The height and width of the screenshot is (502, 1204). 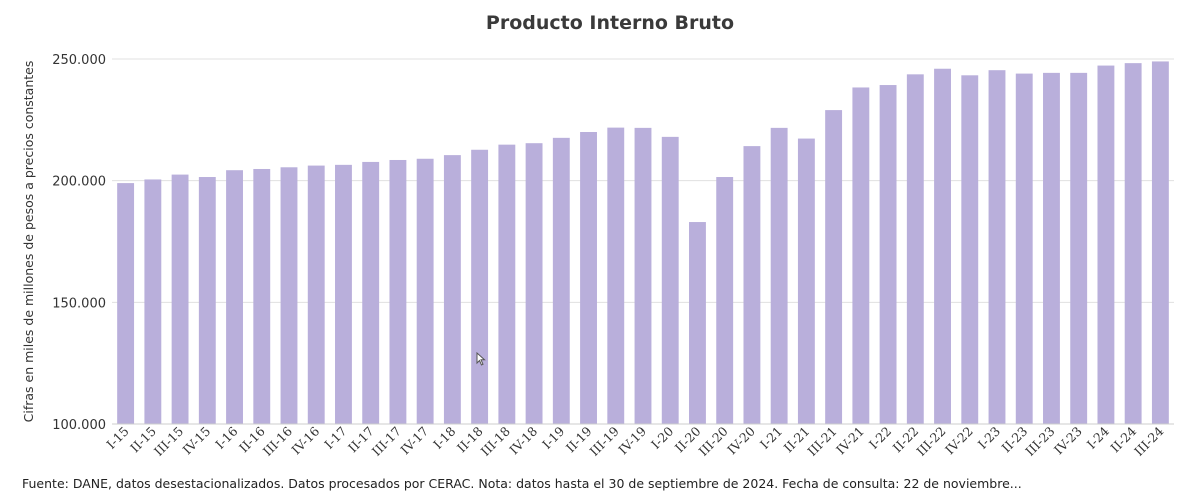 I want to click on x-tick-label: I-19, so click(x=553, y=437).